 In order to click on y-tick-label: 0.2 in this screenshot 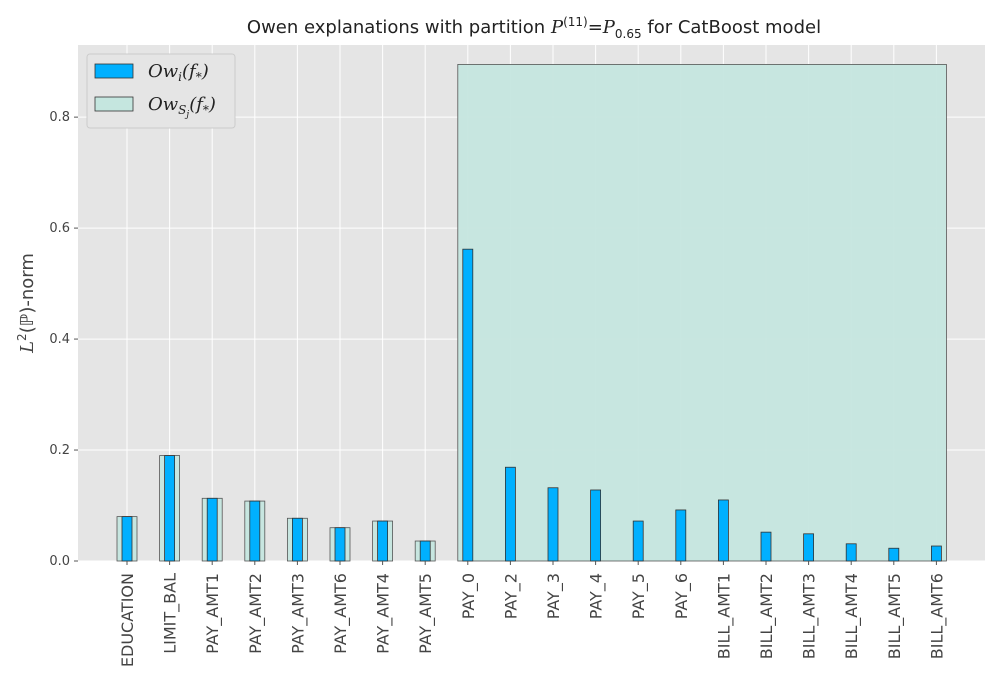, I will do `click(59, 450)`.